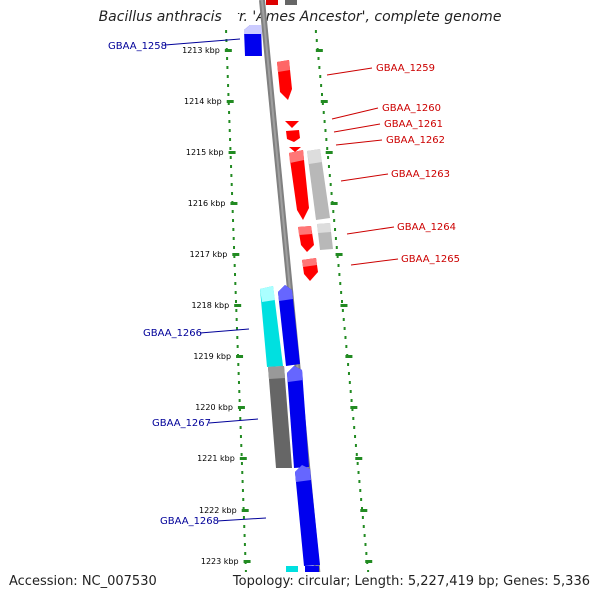 The image size is (600, 600). I want to click on gene-fragment-cyan, so click(292, 571).